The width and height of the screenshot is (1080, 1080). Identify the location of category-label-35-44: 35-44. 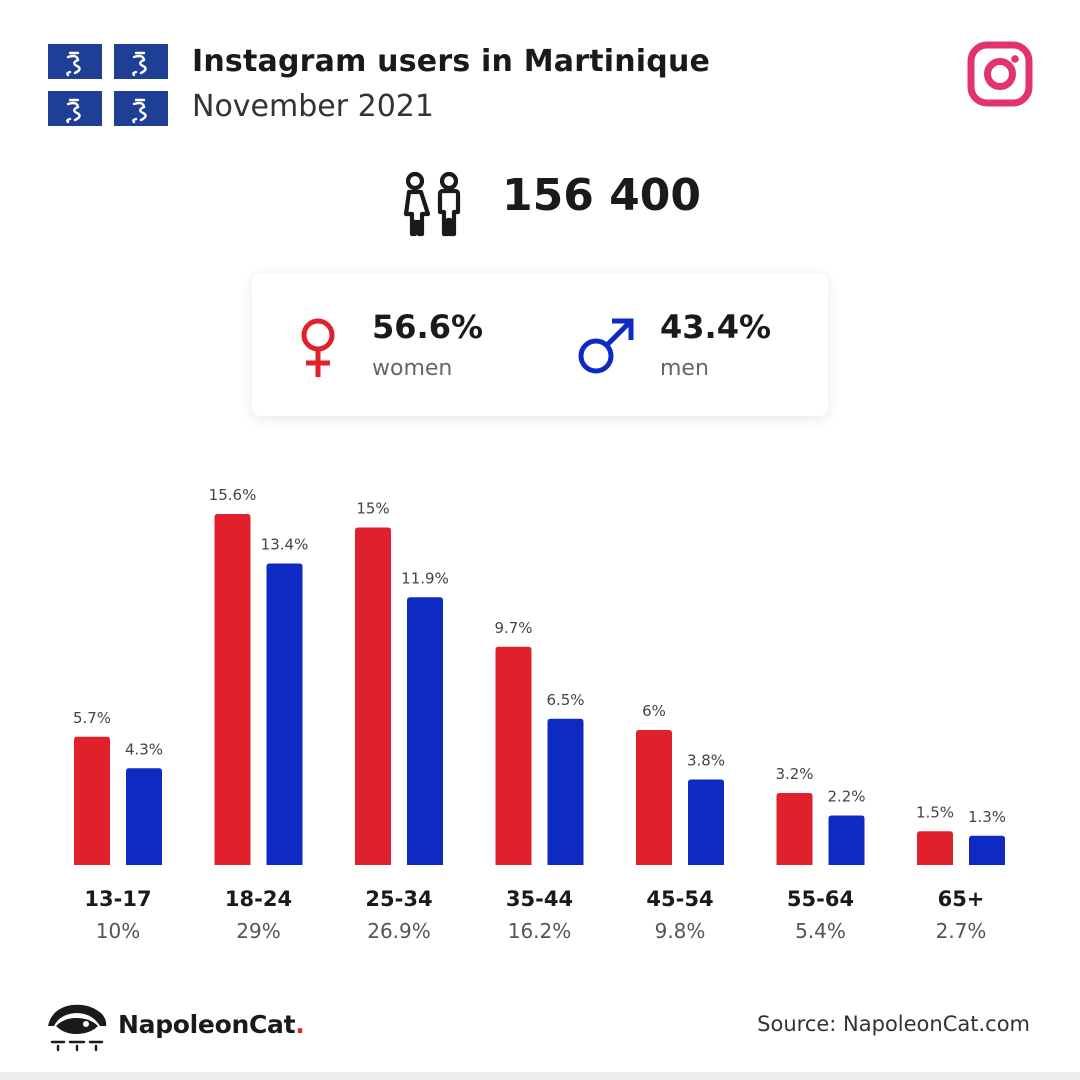
(539, 899).